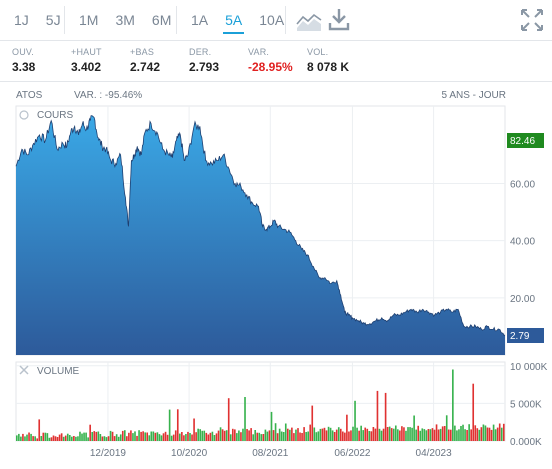 The height and width of the screenshot is (469, 552). I want to click on period-5j-button: 5J, so click(53, 20).